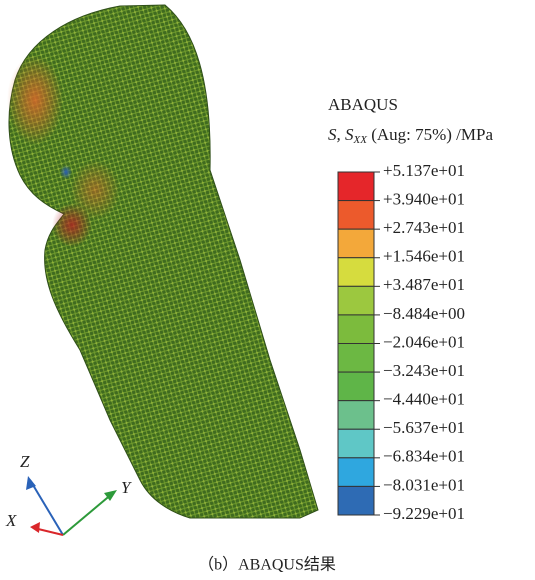 The width and height of the screenshot is (535, 580). What do you see at coordinates (361, 140) in the screenshot?
I see `subtitle-subscript: XX` at bounding box center [361, 140].